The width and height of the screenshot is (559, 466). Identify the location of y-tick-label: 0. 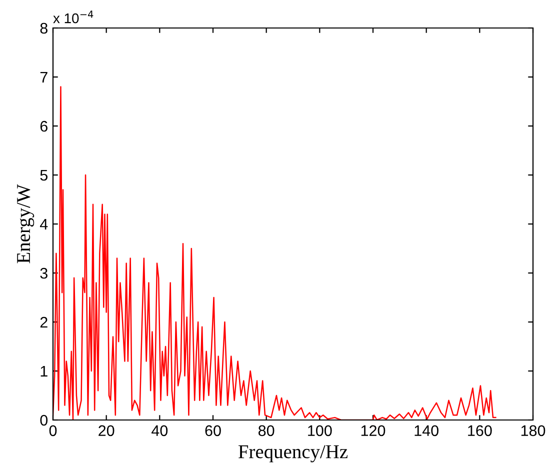
(44, 420).